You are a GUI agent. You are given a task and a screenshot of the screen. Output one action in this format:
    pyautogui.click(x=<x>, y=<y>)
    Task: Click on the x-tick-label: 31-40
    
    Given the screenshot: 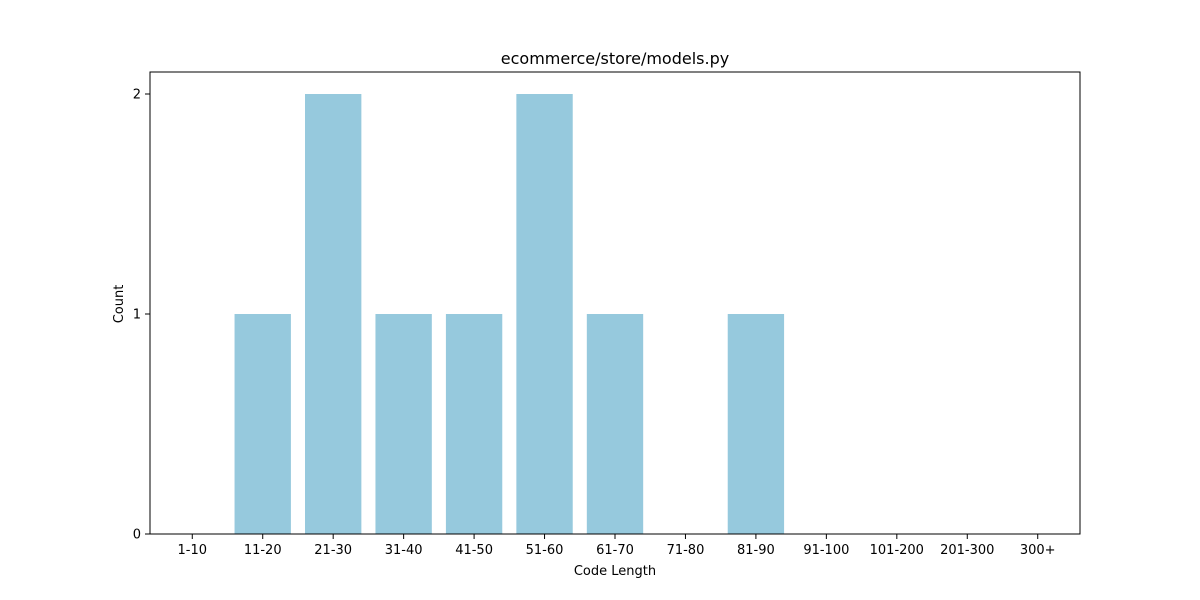 What is the action you would take?
    pyautogui.click(x=404, y=550)
    